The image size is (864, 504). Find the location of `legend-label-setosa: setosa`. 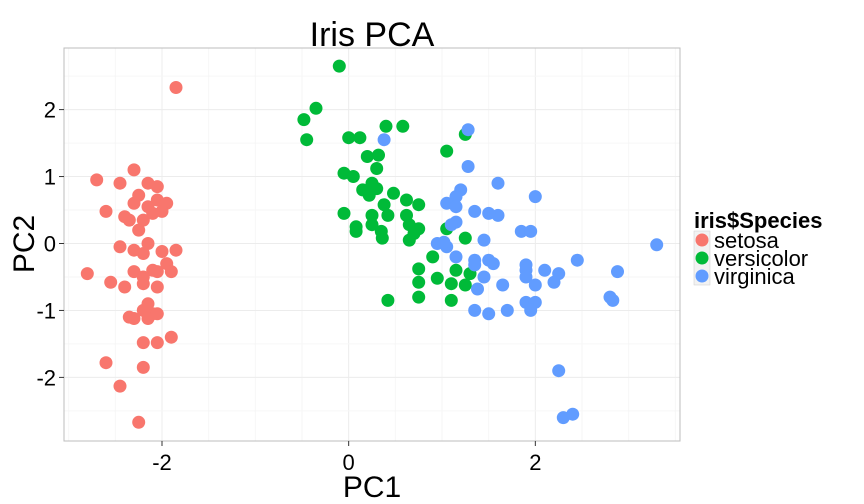

legend-label-setosa: setosa is located at coordinates (747, 240).